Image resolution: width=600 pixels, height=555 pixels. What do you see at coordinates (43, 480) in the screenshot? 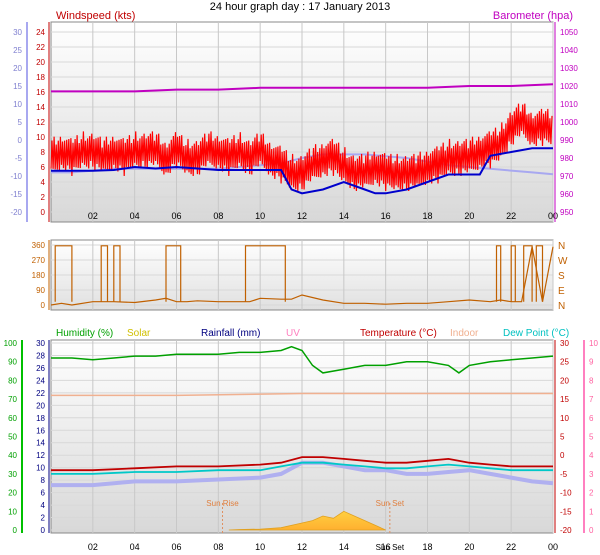
I see `rain-tick-label: 8` at bounding box center [43, 480].